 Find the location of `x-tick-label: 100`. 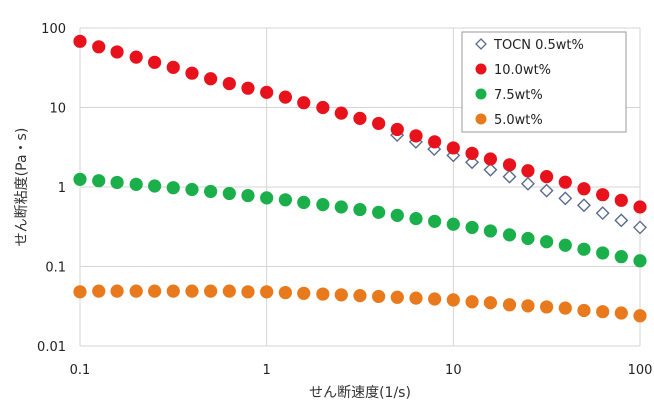

x-tick-label: 100 is located at coordinates (640, 370).